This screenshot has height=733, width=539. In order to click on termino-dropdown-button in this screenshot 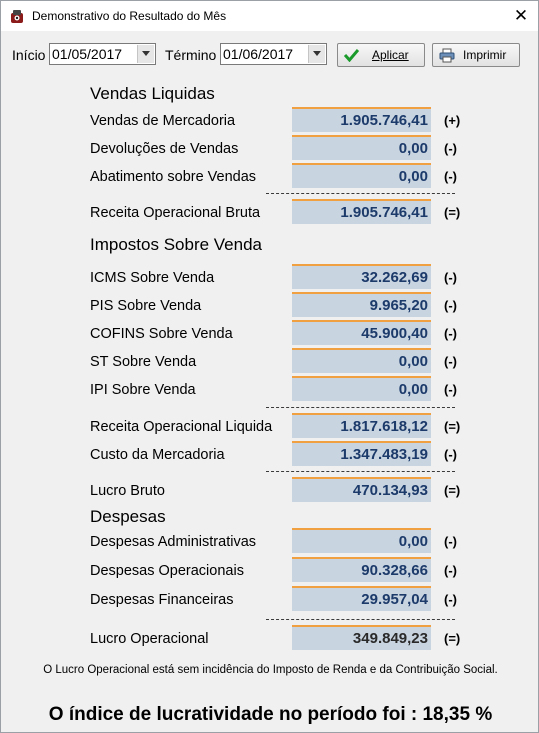, I will do `click(316, 54)`.